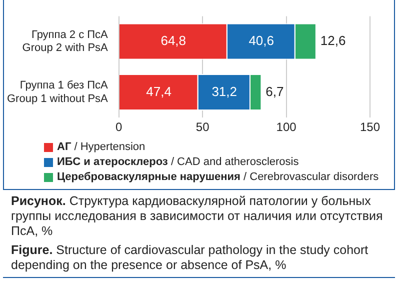  I want to click on data-label: 12,6, so click(333, 40).